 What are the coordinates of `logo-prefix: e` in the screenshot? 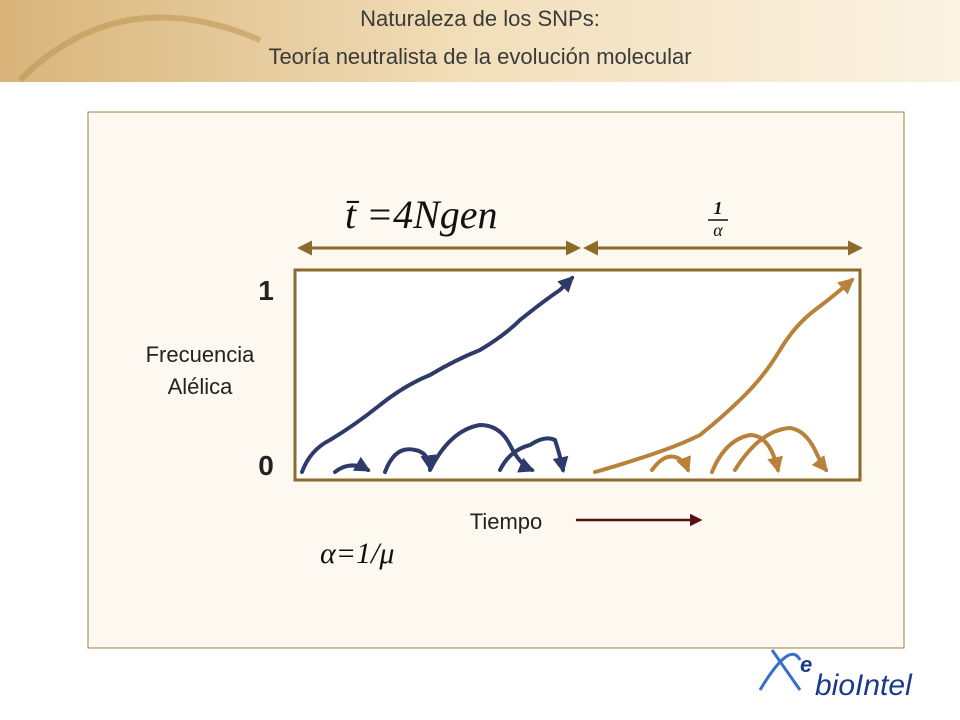 It's located at (806, 664).